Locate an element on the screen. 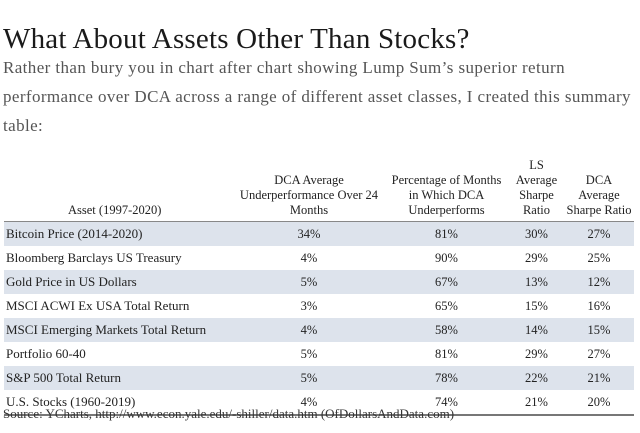 The width and height of the screenshot is (640, 433). value-cell: 22% is located at coordinates (536, 378).